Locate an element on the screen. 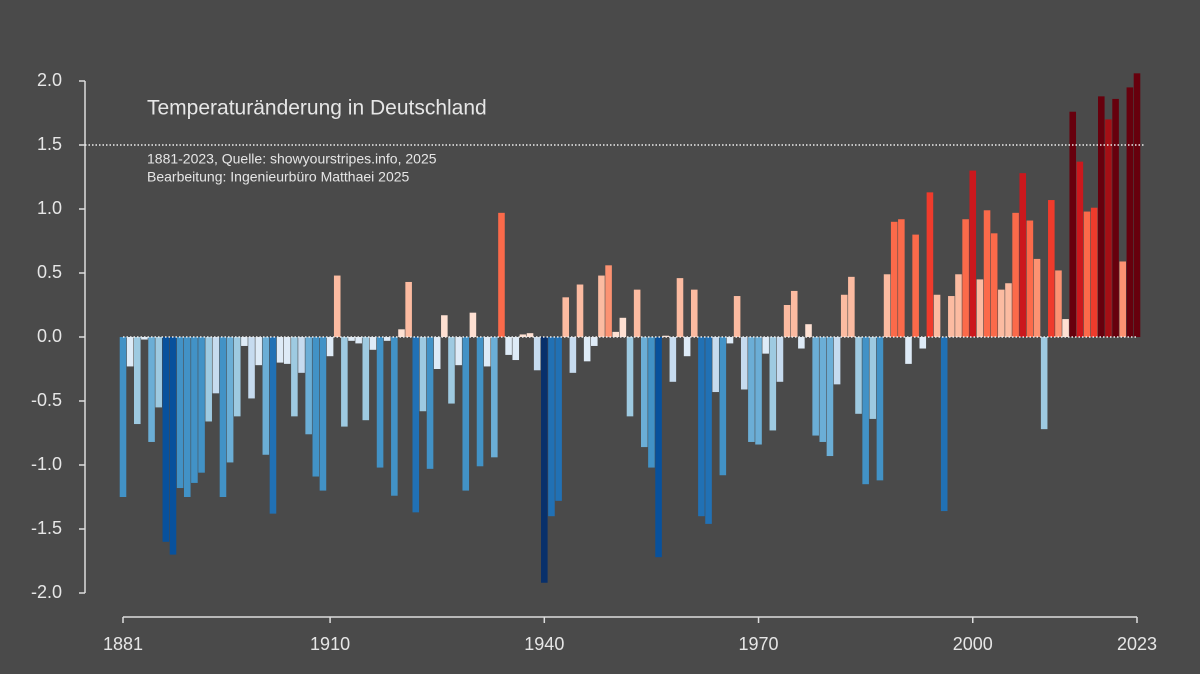 This screenshot has width=1200, height=674. x-tick-label: 1970 is located at coordinates (759, 644).